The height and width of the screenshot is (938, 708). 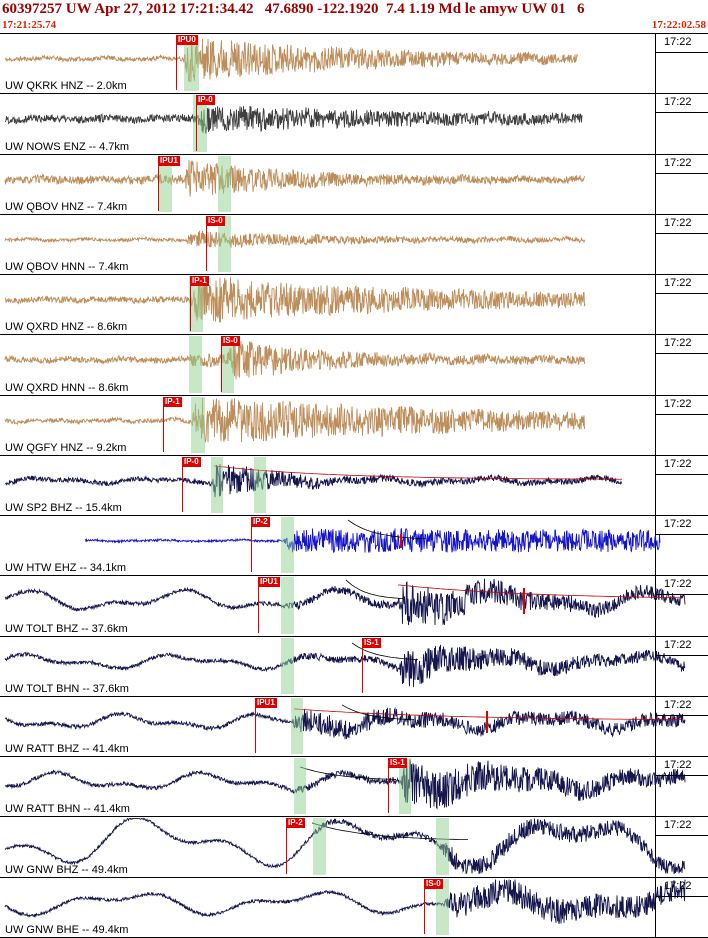 I want to click on pick-flag: IPU0, so click(x=187, y=40).